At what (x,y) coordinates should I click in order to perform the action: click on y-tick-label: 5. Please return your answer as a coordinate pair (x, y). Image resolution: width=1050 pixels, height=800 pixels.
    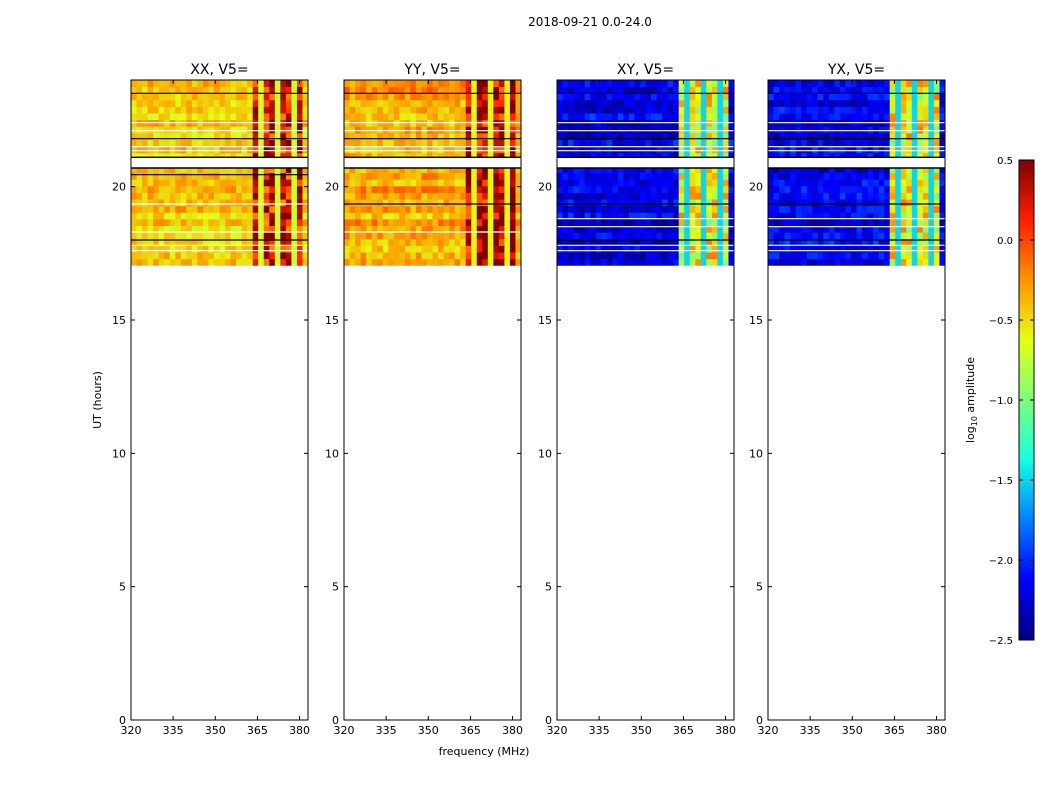
    Looking at the image, I should click on (335, 587).